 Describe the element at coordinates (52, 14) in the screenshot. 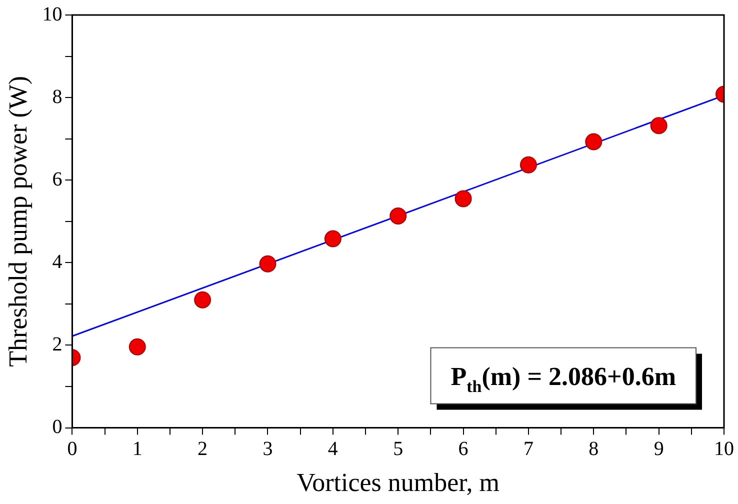

I see `y-tick-label: 10` at that location.